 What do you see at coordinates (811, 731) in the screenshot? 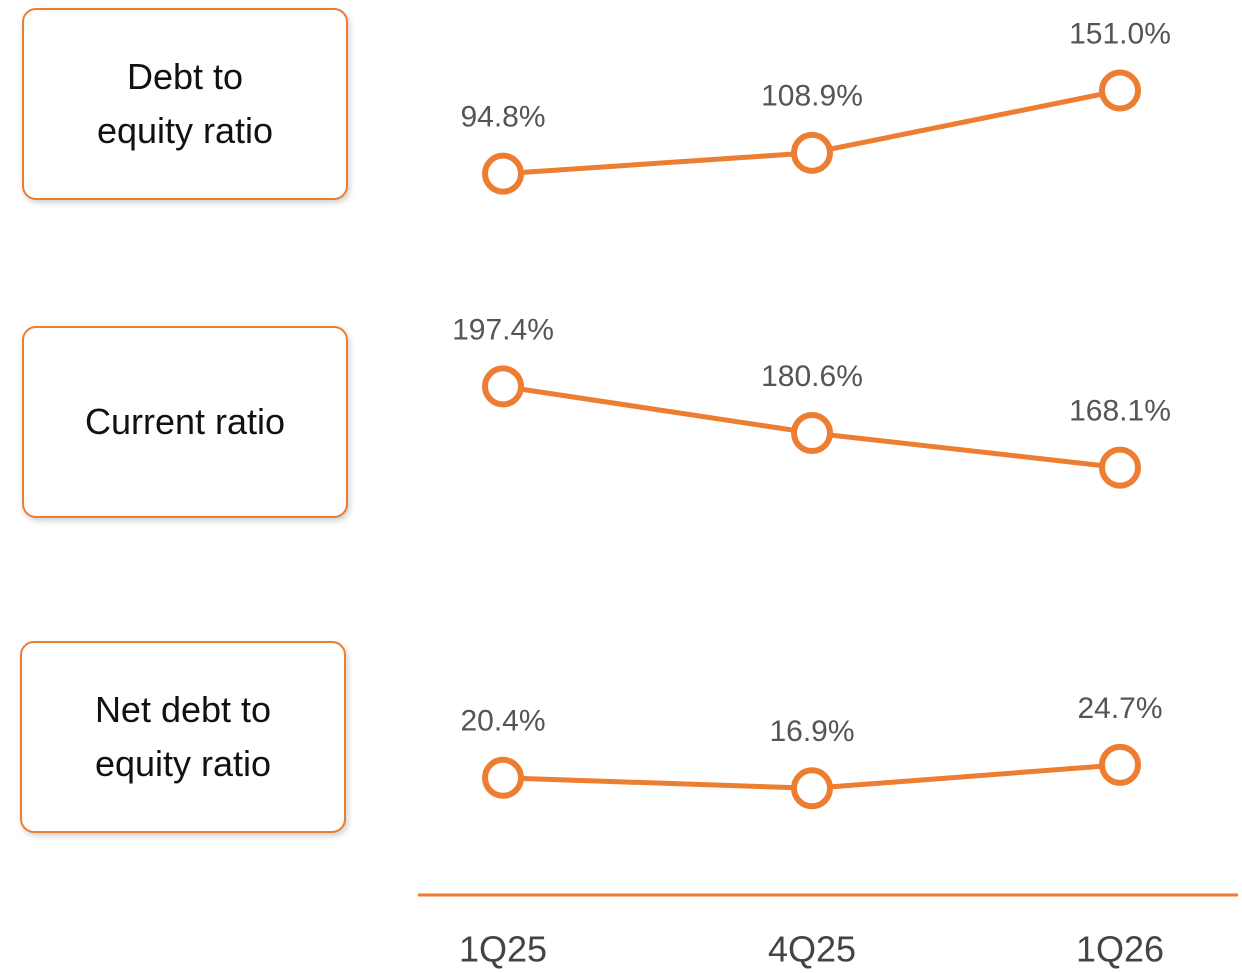
I see `value-label: 16.9%` at bounding box center [811, 731].